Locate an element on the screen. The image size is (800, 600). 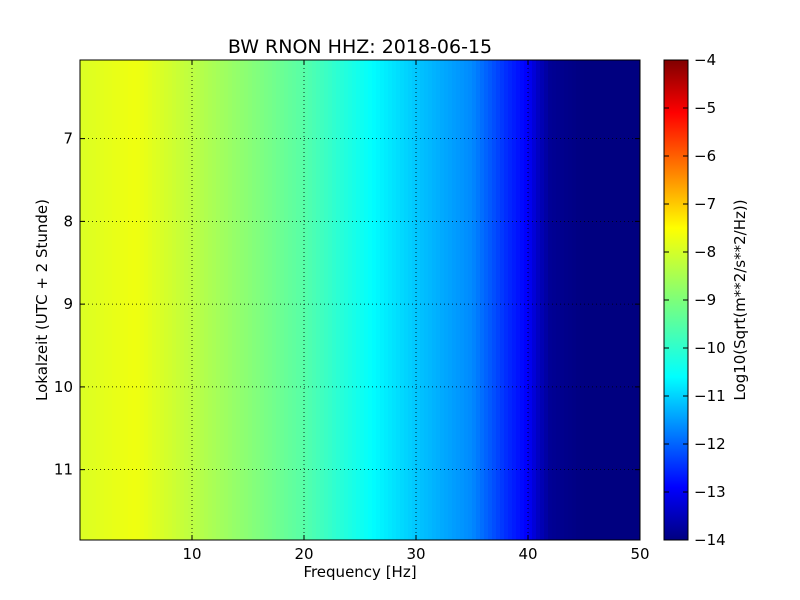
x-axis-label: Frequency [Hz] is located at coordinates (359, 572).